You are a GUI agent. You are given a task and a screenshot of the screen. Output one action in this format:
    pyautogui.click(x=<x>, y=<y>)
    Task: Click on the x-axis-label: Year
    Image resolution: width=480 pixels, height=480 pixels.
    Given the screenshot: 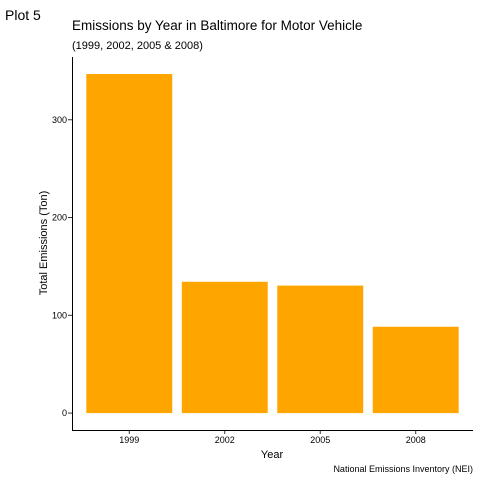 What is the action you would take?
    pyautogui.click(x=272, y=455)
    